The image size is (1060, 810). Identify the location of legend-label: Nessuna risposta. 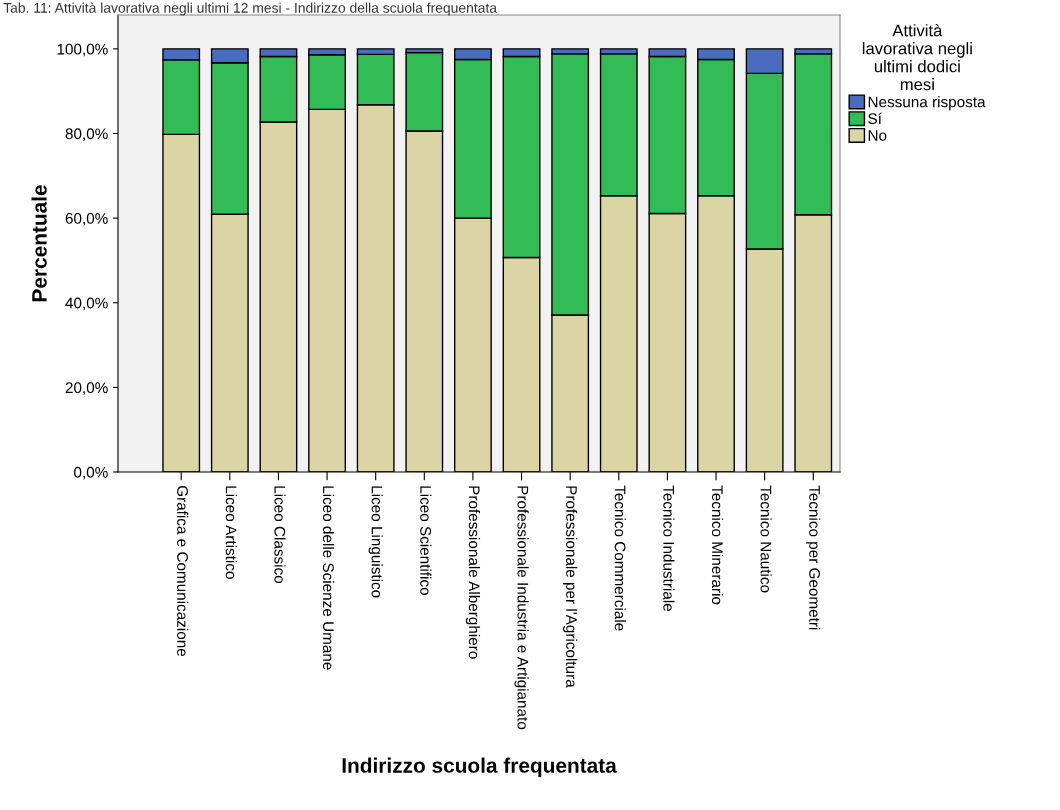
(927, 103).